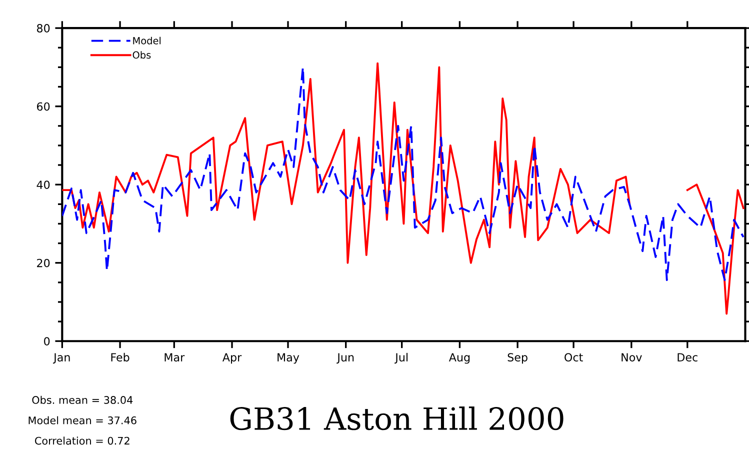 This screenshot has width=749, height=453. I want to click on x-tick-label: Feb, so click(120, 357).